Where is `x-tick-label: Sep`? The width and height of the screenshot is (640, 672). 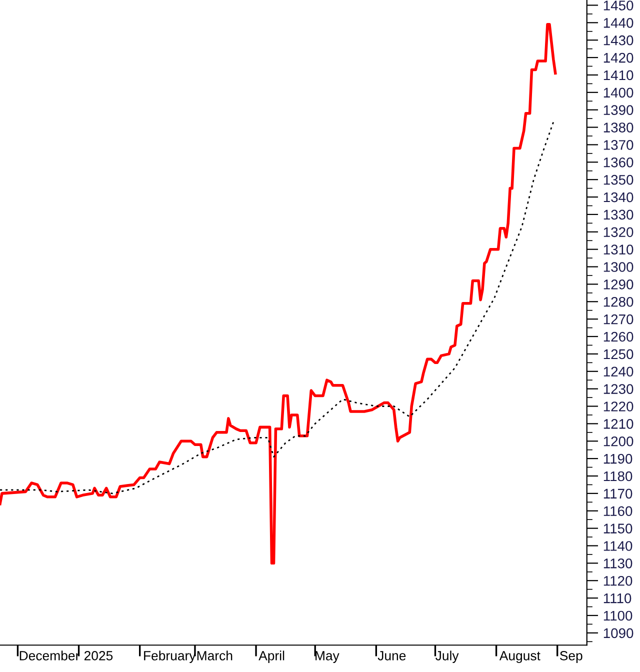 x-tick-label: Sep is located at coordinates (571, 657).